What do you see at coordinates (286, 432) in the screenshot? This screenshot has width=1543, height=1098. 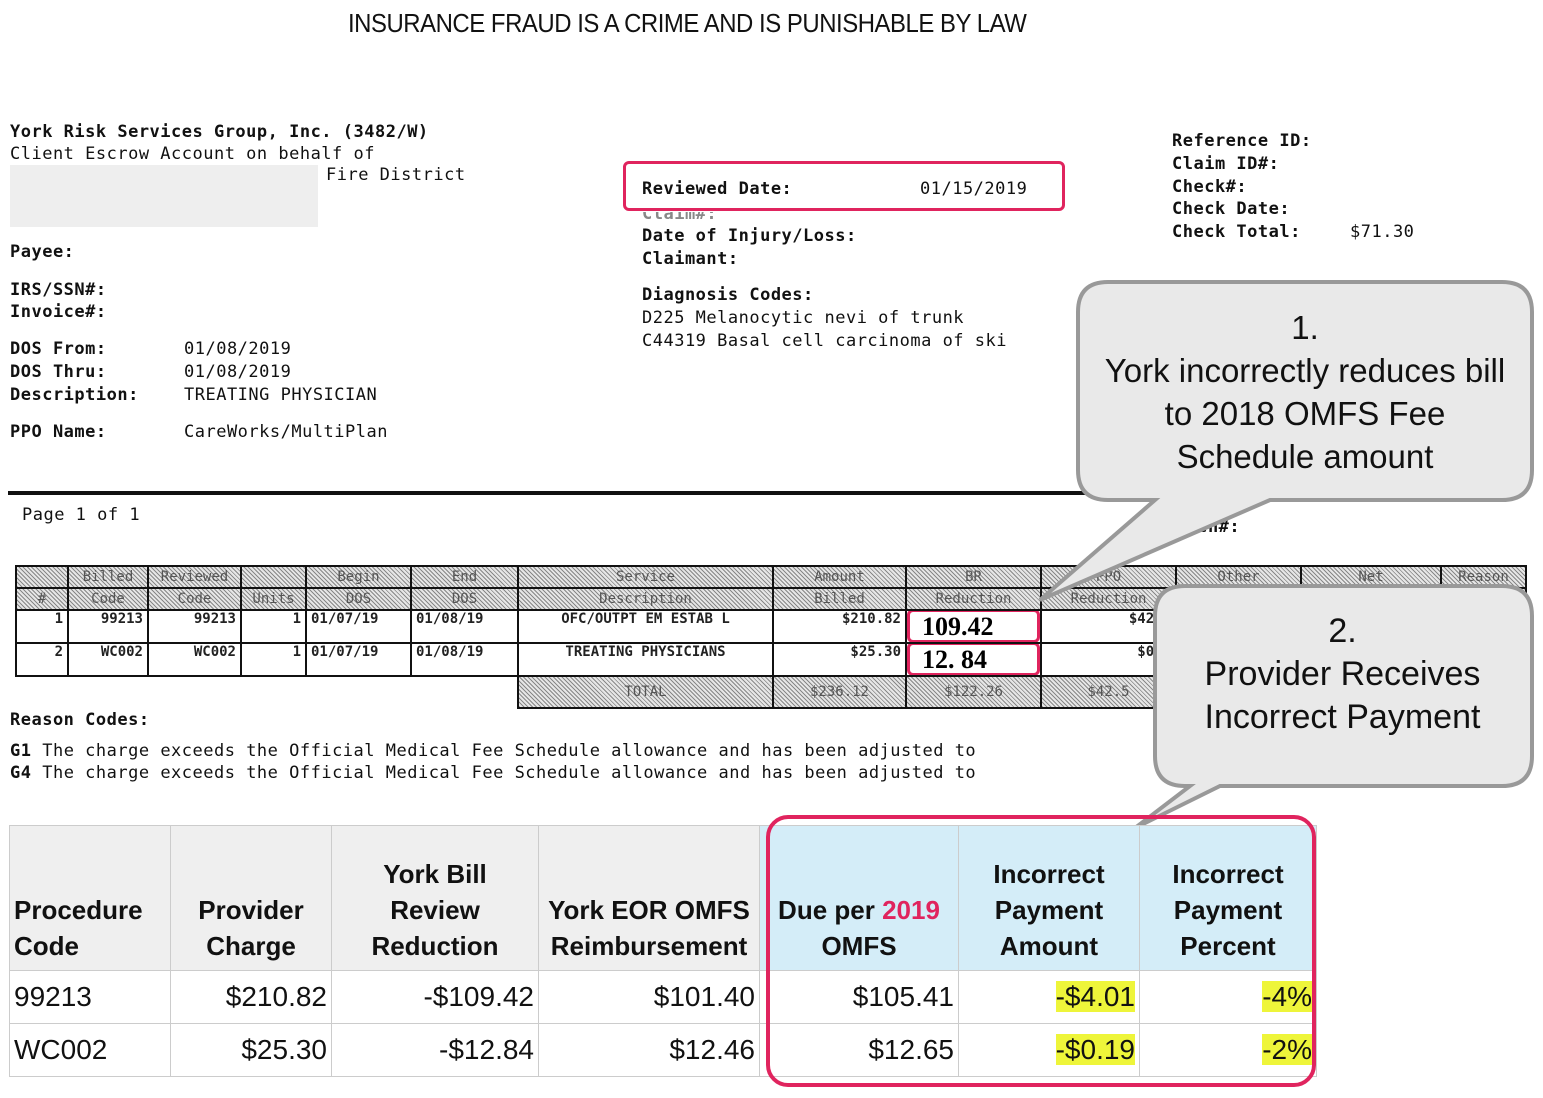 I see `ppo-name: CareWorks/MultiPlan` at bounding box center [286, 432].